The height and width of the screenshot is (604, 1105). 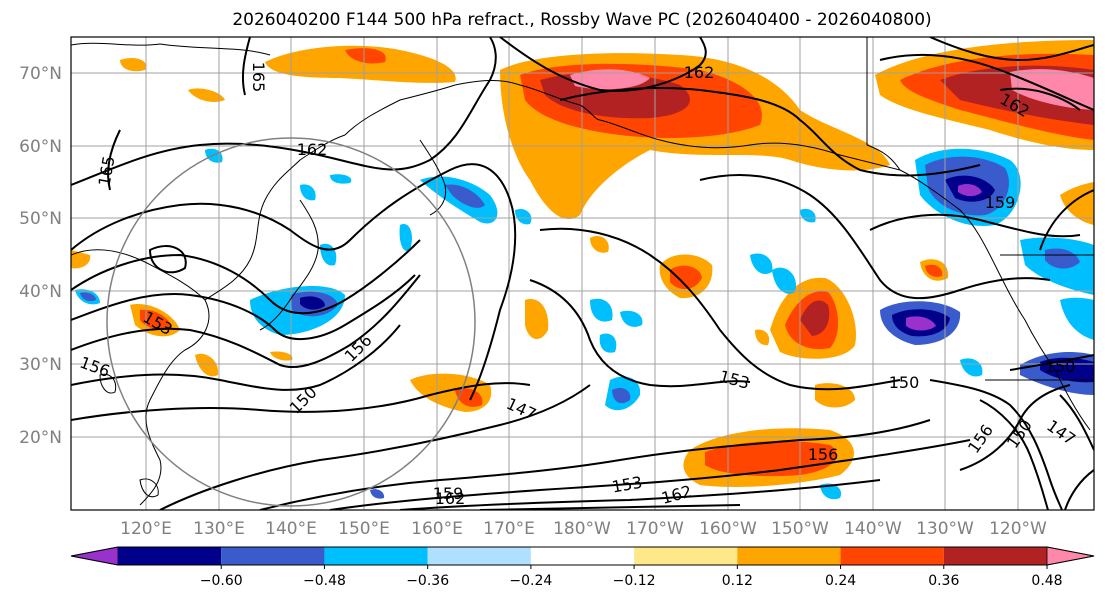 I want to click on lat-label: 50°N, so click(x=40, y=219).